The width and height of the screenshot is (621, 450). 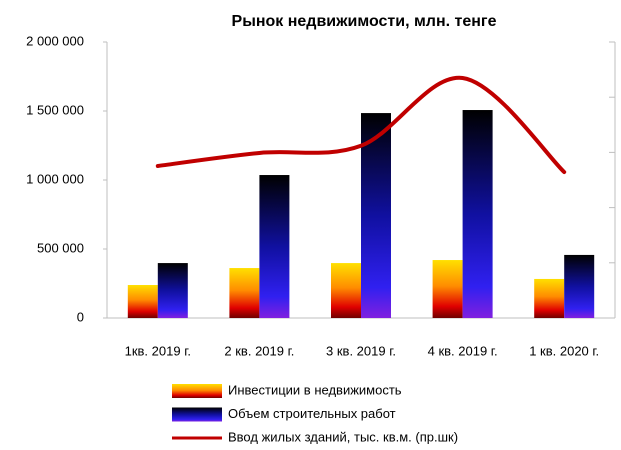 What do you see at coordinates (55, 109) in the screenshot?
I see `y-tick-label: 1 500 000` at bounding box center [55, 109].